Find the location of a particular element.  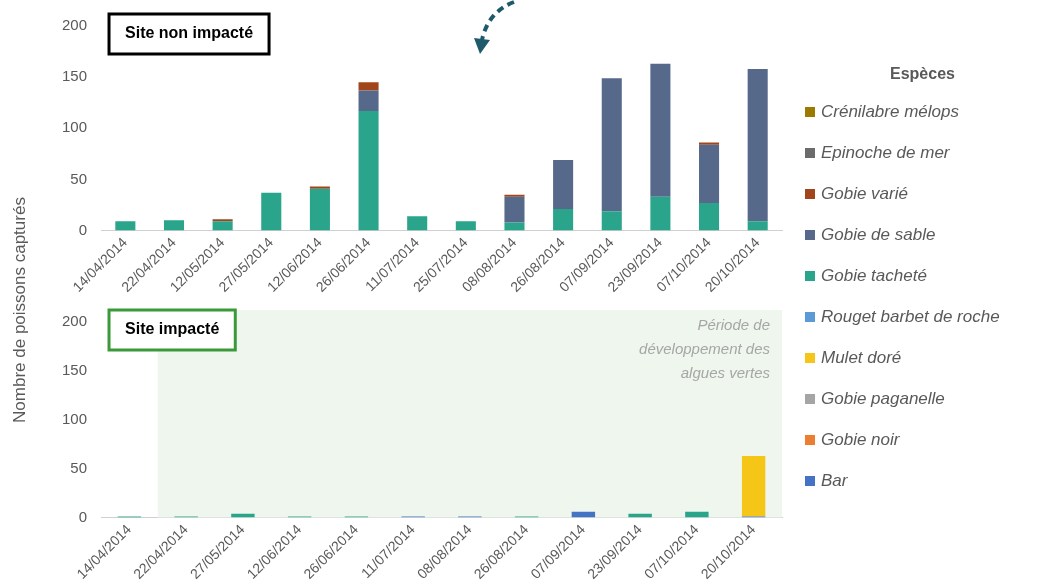

chart-title: Site non impacté is located at coordinates (189, 33).